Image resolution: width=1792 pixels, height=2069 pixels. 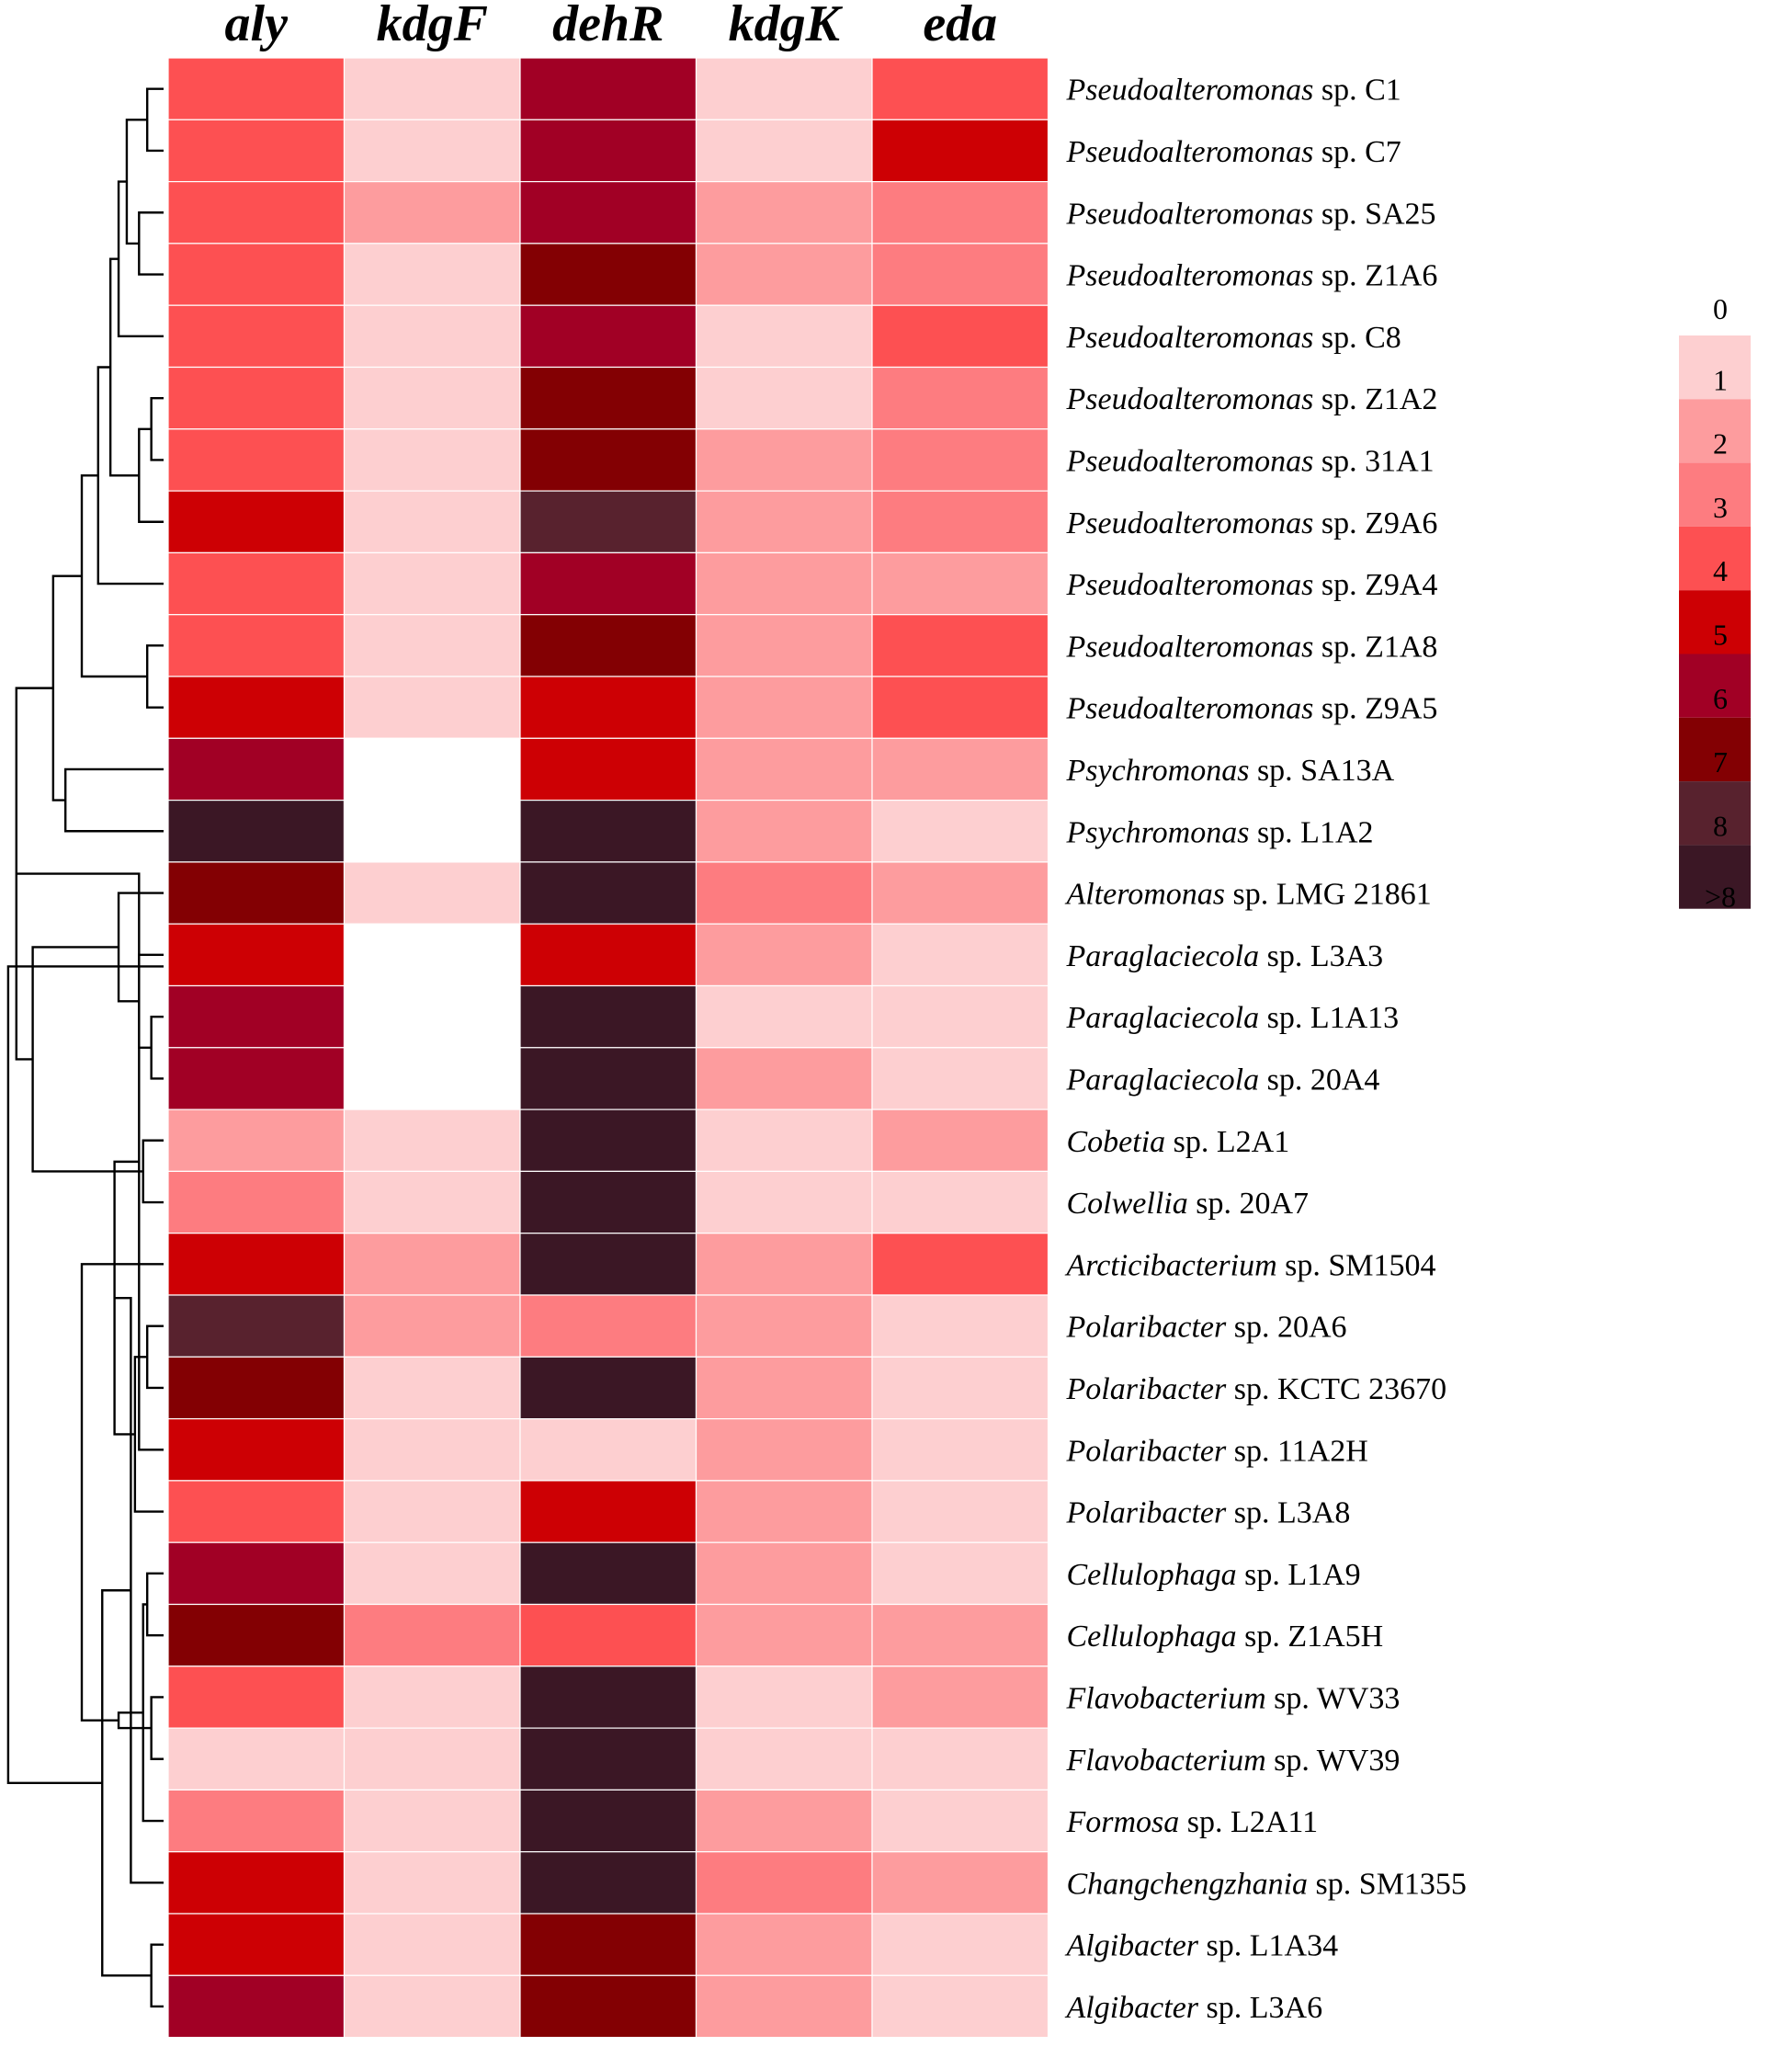 I want to click on row-label-24: Polaribacter sp. L3A8, so click(x=1208, y=1513).